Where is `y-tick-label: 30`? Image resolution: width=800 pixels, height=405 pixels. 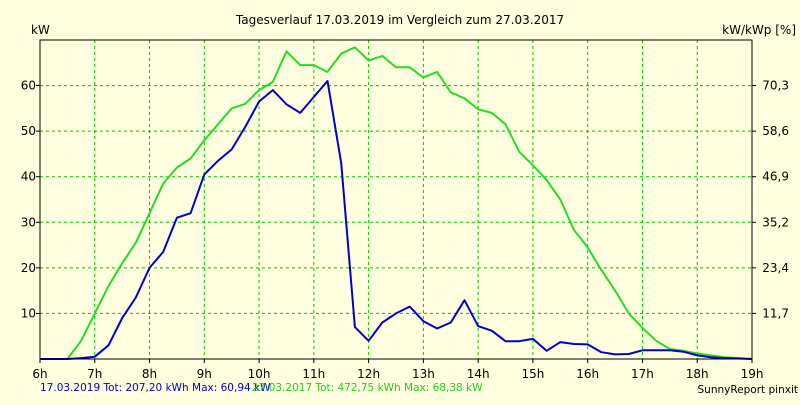 y-tick-label: 30 is located at coordinates (28, 222).